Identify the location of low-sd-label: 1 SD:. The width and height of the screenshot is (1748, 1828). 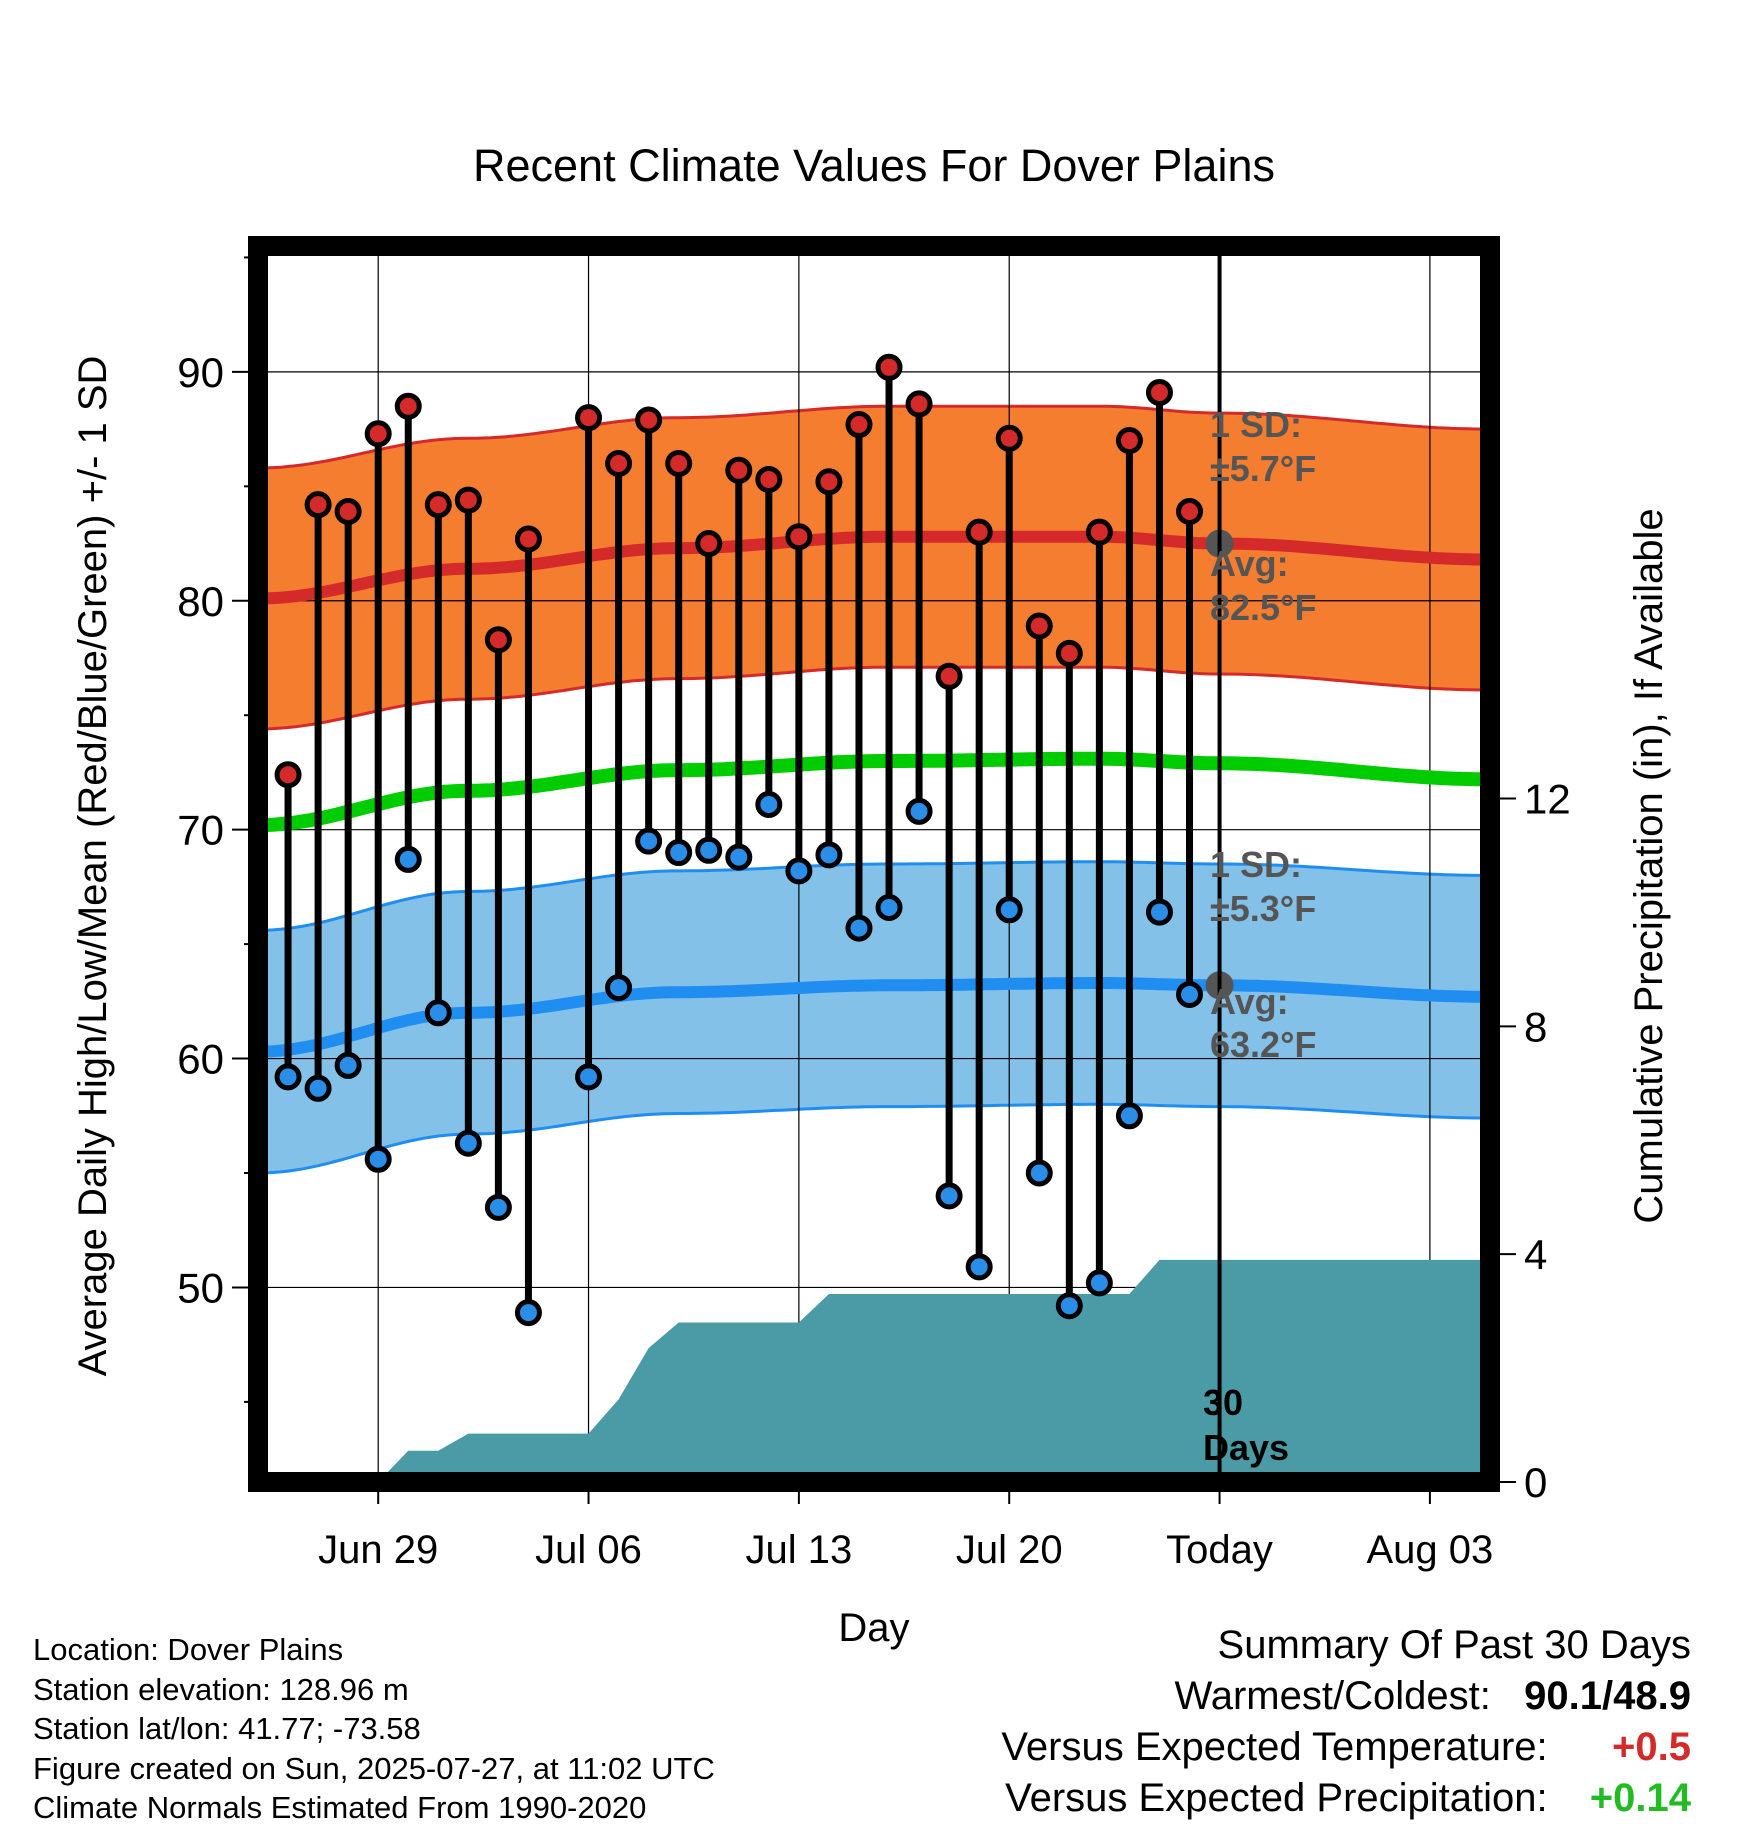
(1256, 864).